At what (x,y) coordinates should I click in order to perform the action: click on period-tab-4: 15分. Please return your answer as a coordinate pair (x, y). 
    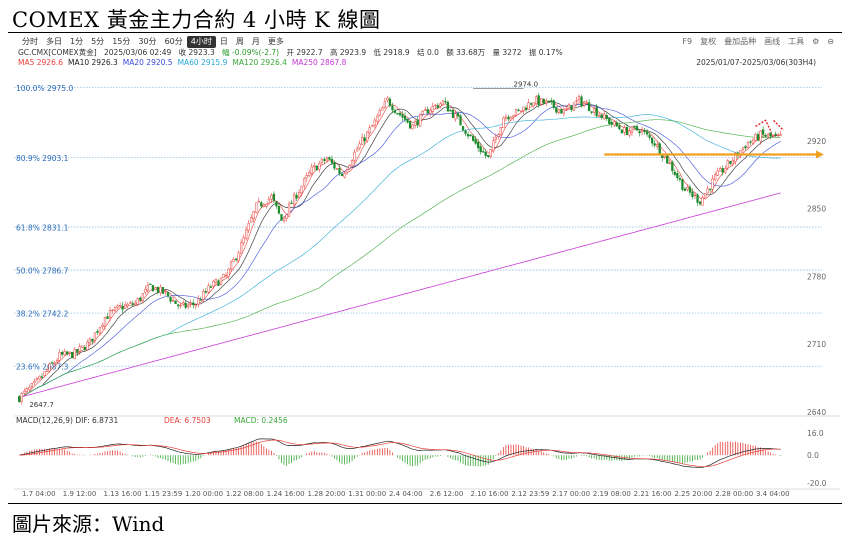
    Looking at the image, I should click on (121, 41).